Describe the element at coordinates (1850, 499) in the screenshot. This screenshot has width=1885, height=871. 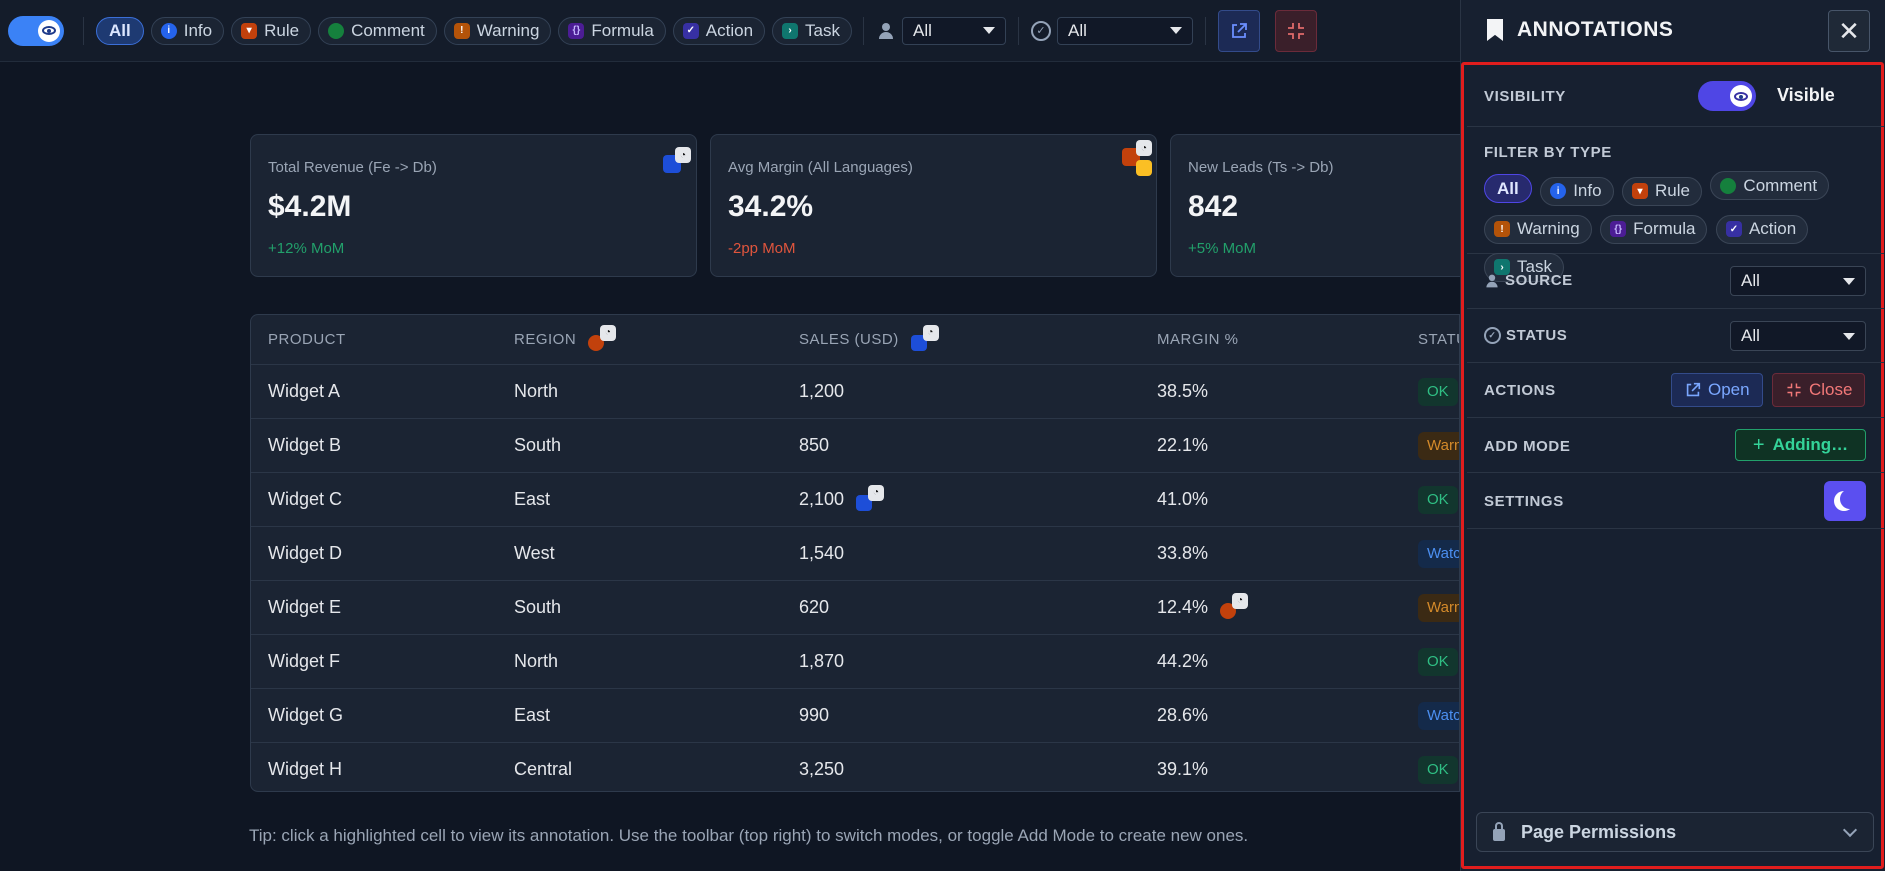
I see `moon-icon` at that location.